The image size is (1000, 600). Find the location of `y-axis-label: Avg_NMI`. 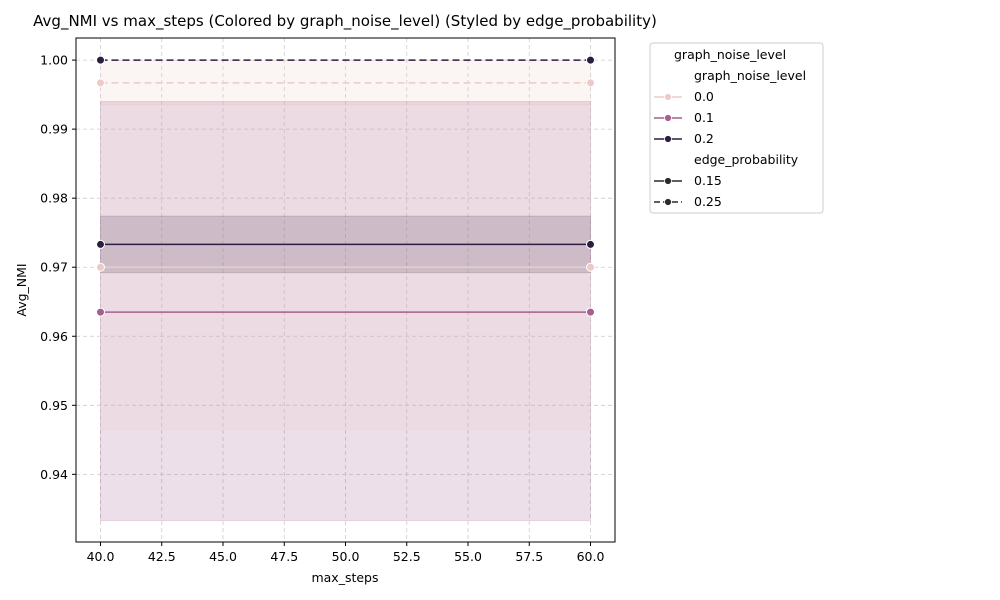

y-axis-label: Avg_NMI is located at coordinates (21, 289).